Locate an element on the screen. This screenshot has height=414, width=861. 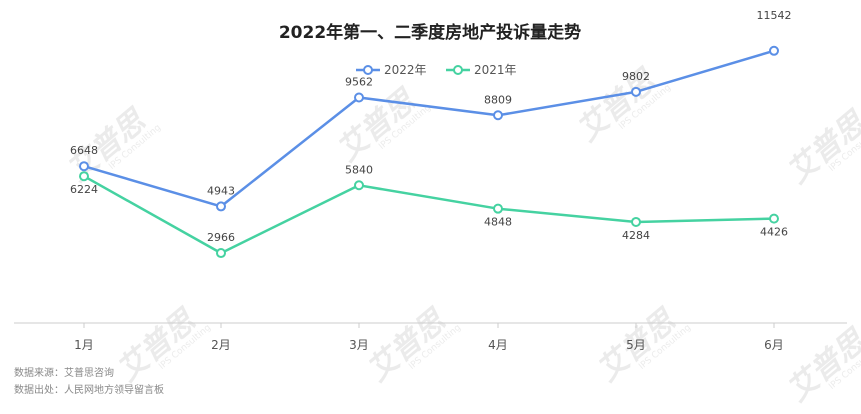
footnote-source: 数据来源：艾普思咨询 is located at coordinates (64, 373).